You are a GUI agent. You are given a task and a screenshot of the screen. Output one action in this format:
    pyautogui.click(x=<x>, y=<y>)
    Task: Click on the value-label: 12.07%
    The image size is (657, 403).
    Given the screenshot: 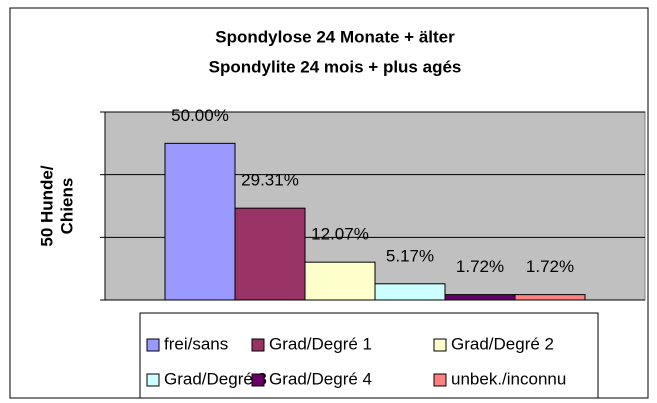 What is the action you would take?
    pyautogui.click(x=340, y=234)
    